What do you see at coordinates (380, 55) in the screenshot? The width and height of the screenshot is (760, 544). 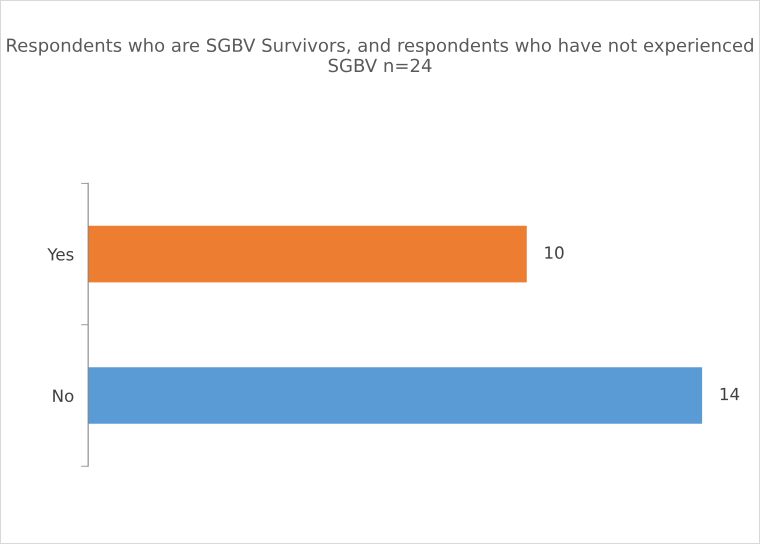 I see `chart-title: Respondents who are SGBV Survivors, and respondents who have not experienced SGBV n=24` at bounding box center [380, 55].